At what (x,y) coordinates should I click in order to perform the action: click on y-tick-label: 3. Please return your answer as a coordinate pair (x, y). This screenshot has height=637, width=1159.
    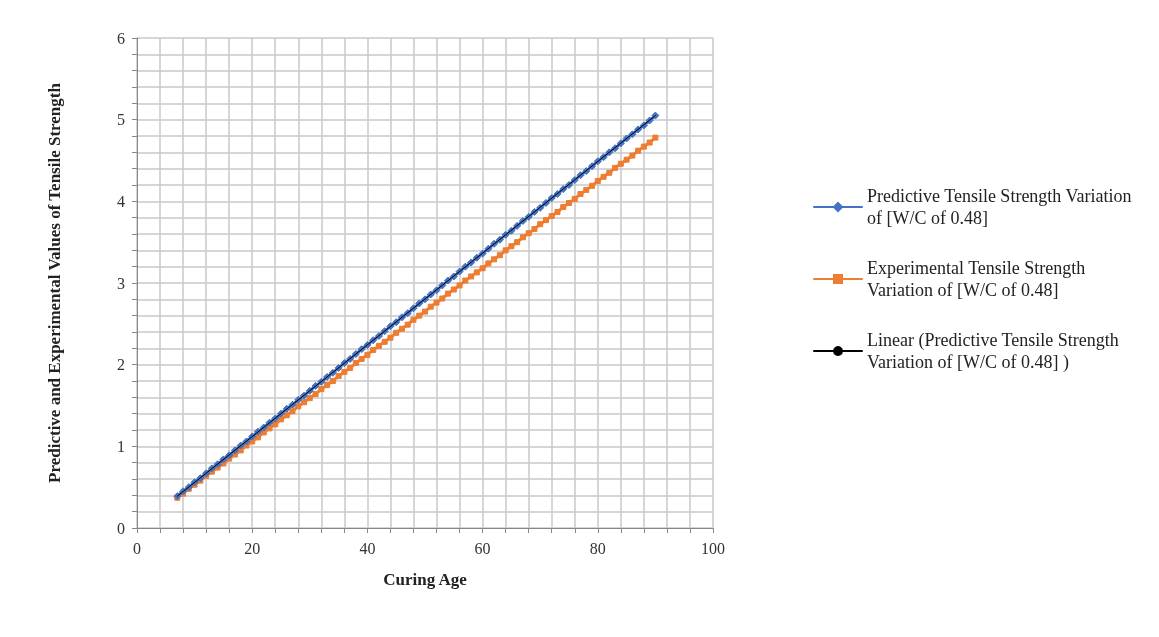
    Looking at the image, I should click on (121, 283).